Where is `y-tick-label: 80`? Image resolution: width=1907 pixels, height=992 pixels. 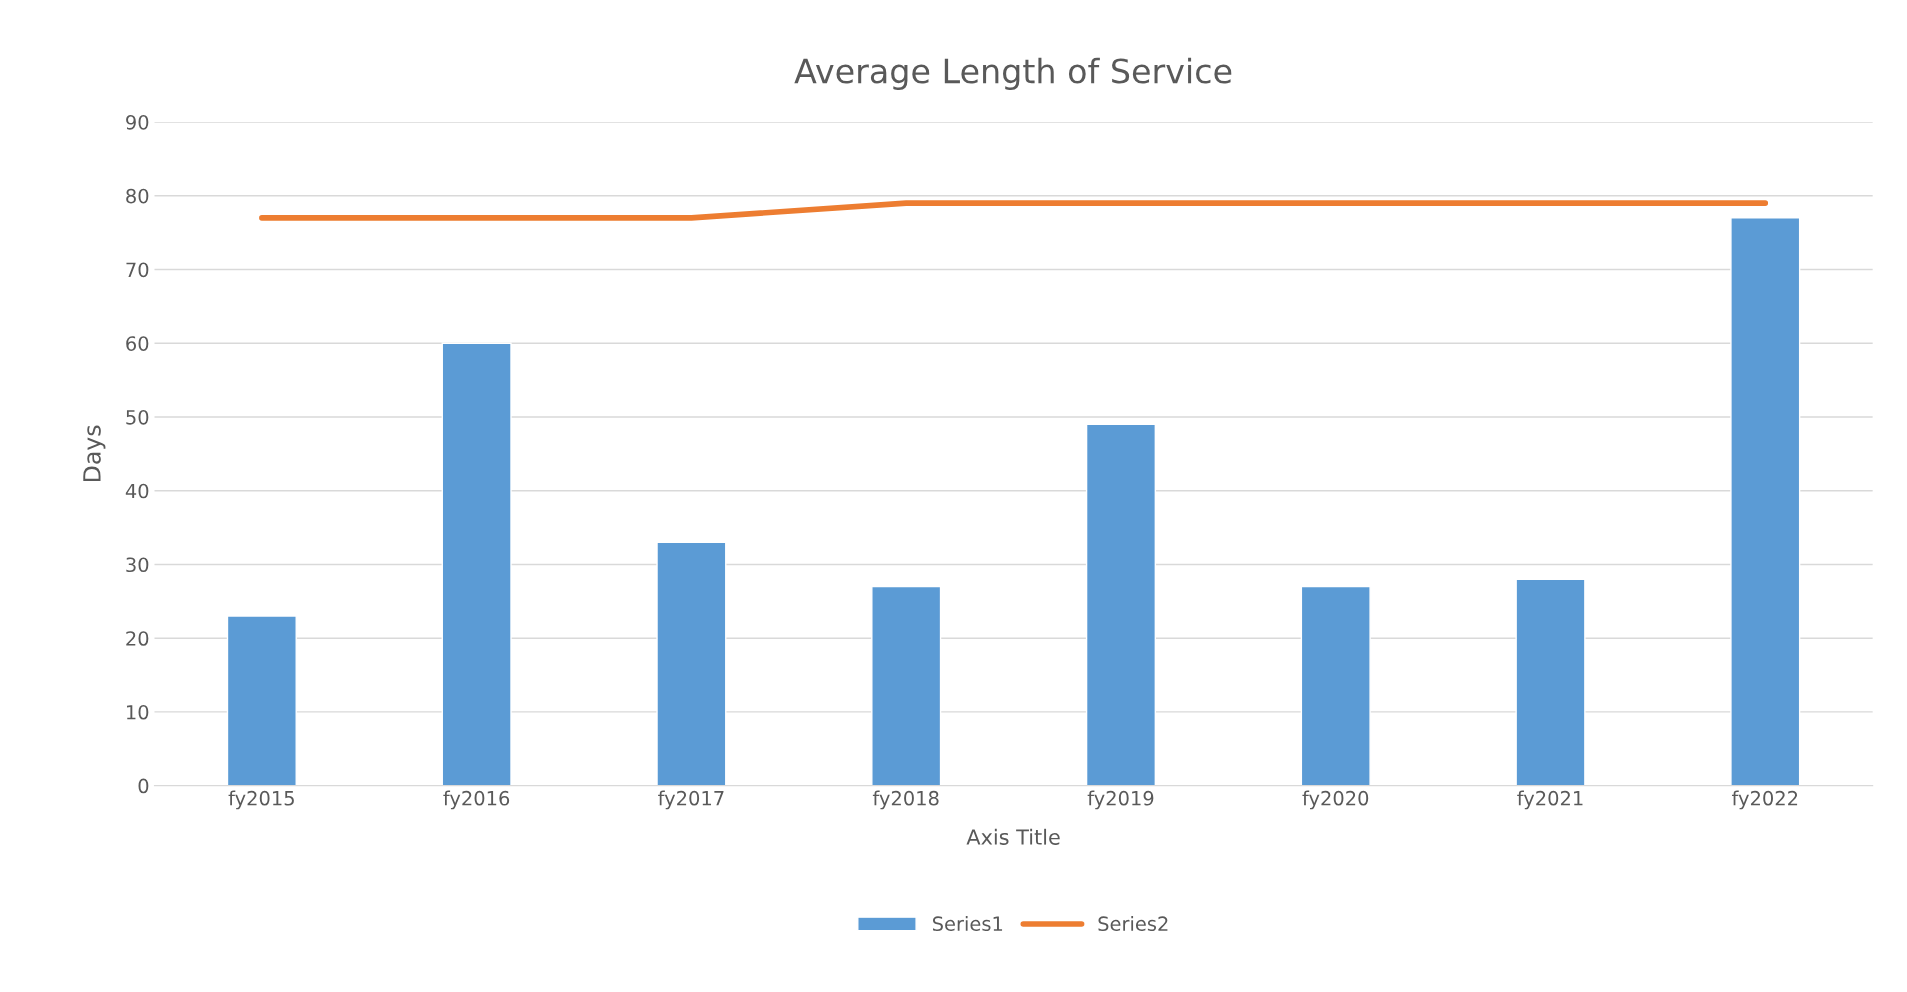
y-tick-label: 80 is located at coordinates (137, 196).